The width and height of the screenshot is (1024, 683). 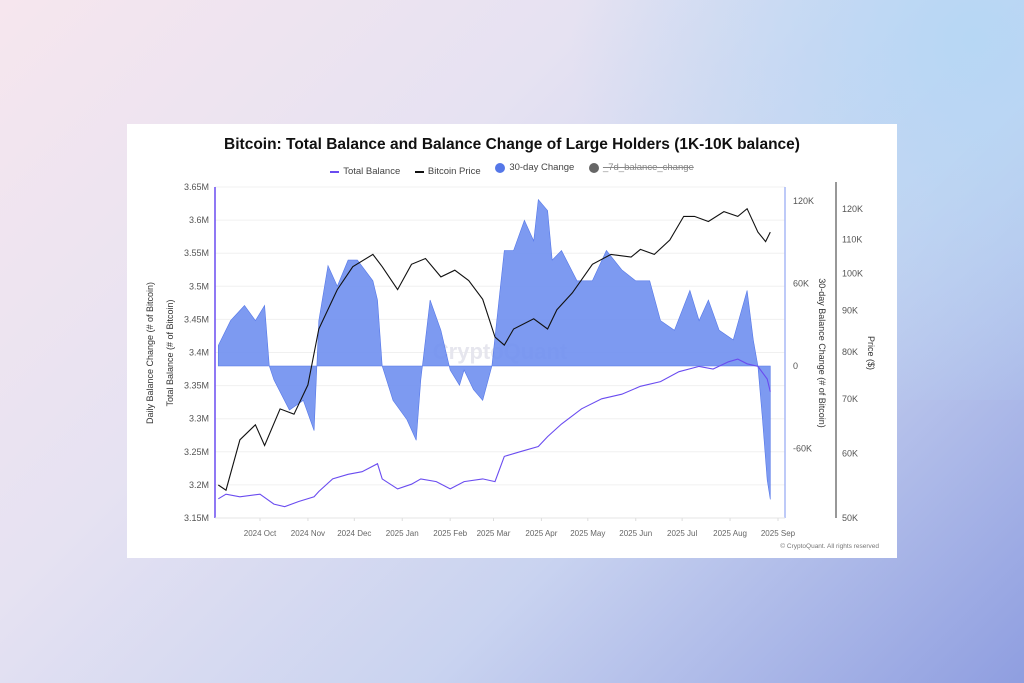 What do you see at coordinates (635, 533) in the screenshot?
I see `x-tick-label: 2025 Jun` at bounding box center [635, 533].